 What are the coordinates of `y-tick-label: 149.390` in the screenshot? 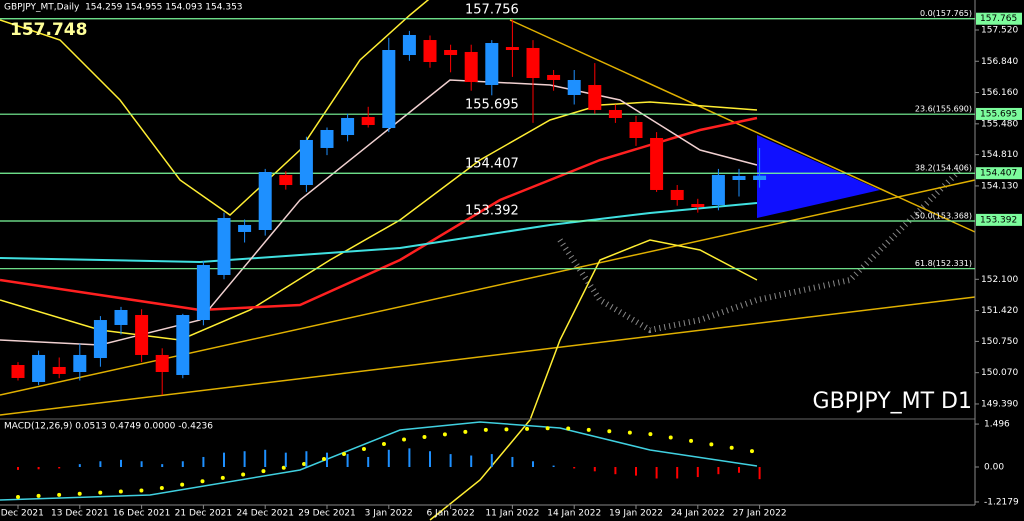 It's located at (999, 404).